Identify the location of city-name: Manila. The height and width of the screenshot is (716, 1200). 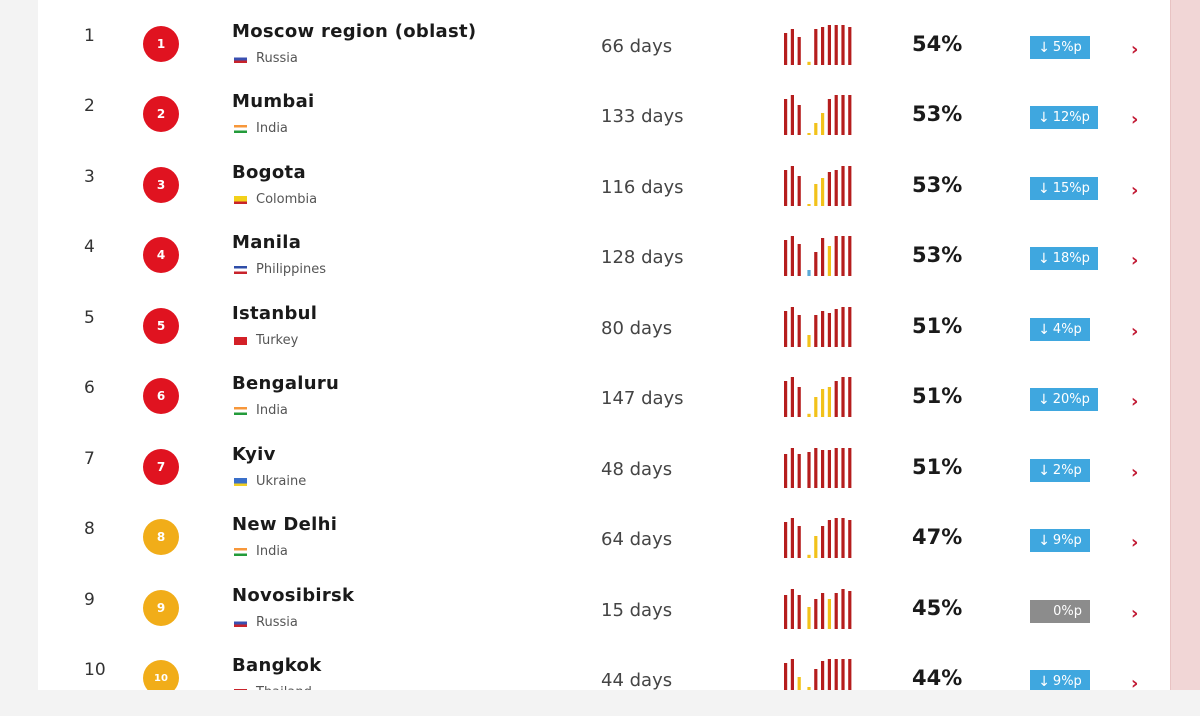
(267, 242).